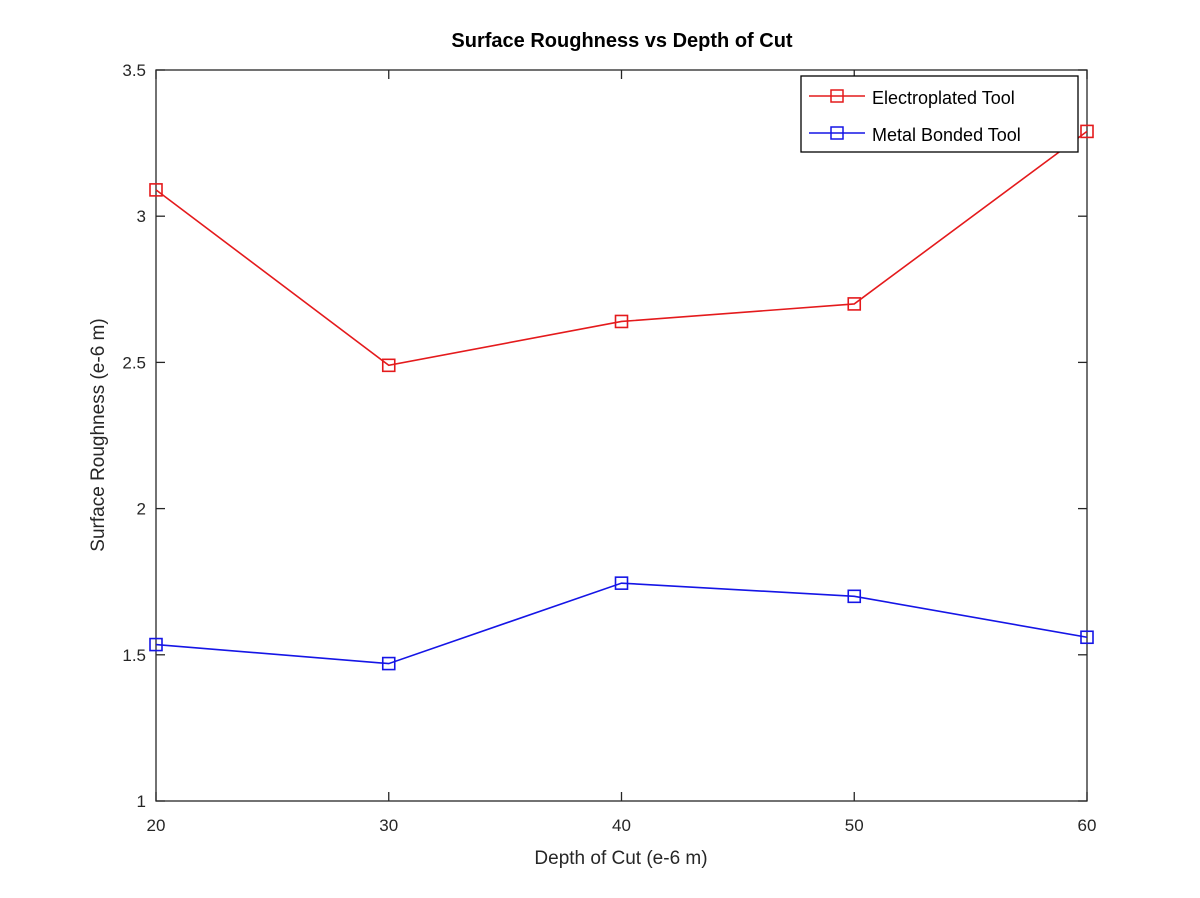  What do you see at coordinates (1087, 825) in the screenshot?
I see `x-tick-label: 60` at bounding box center [1087, 825].